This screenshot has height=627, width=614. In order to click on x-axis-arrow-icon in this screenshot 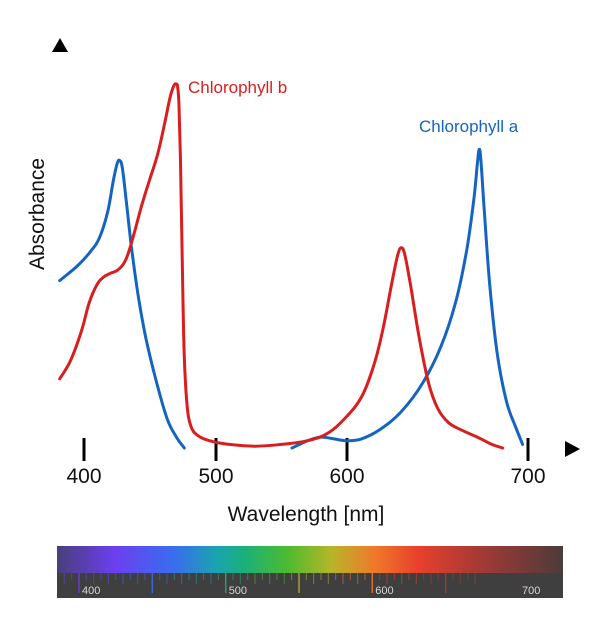, I will do `click(572, 449)`.